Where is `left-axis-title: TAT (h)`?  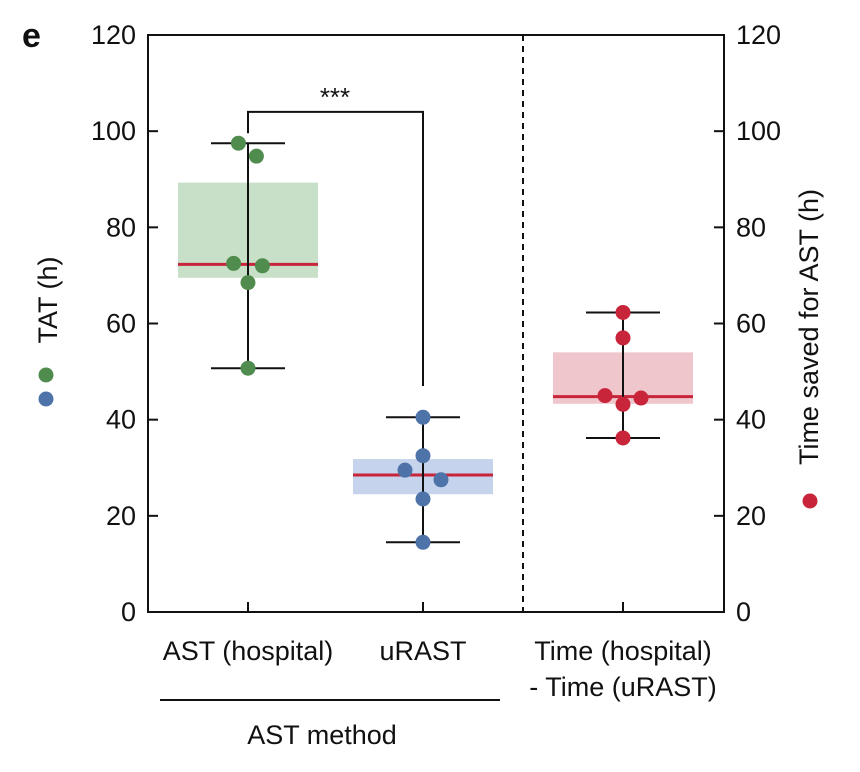
left-axis-title: TAT (h) is located at coordinates (48, 300).